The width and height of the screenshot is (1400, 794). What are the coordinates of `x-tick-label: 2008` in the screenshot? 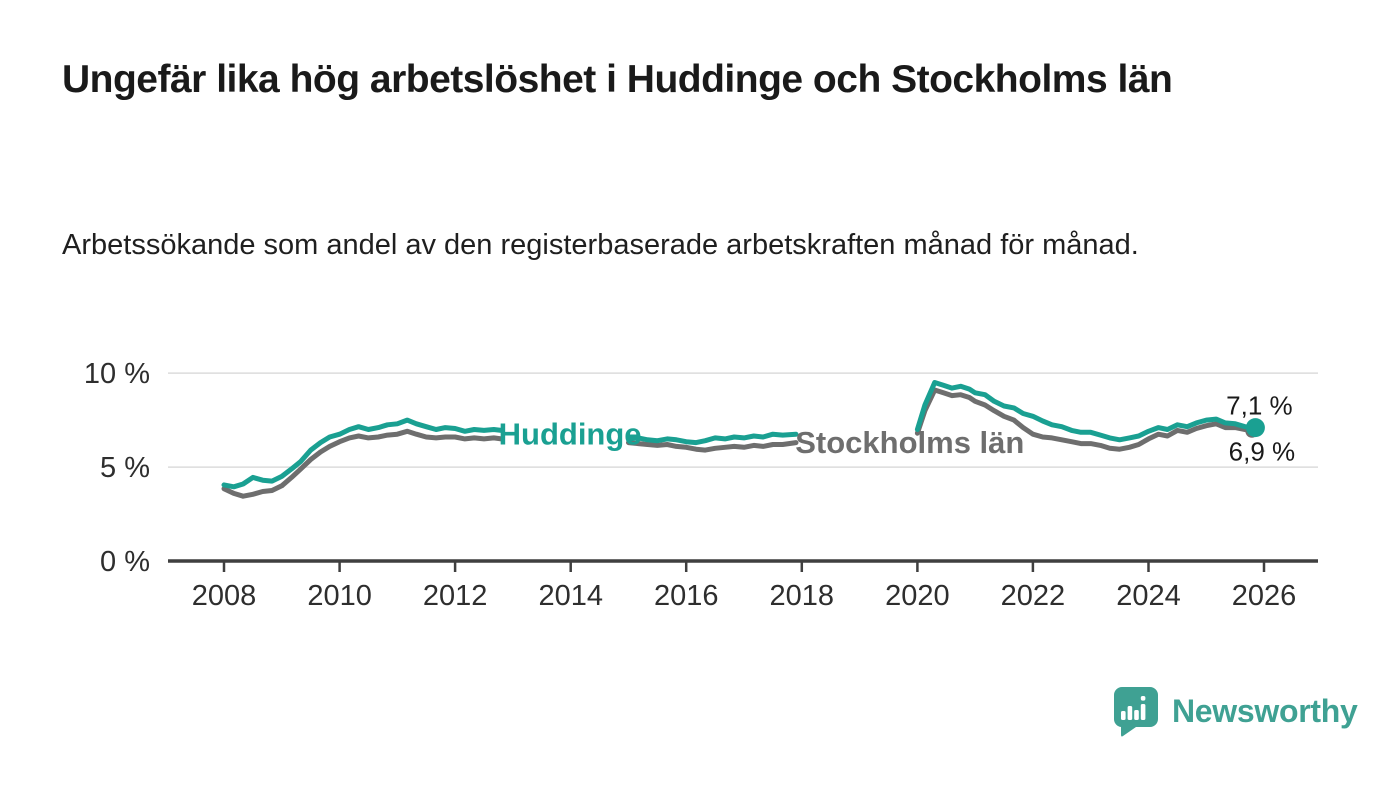 It's located at (224, 596).